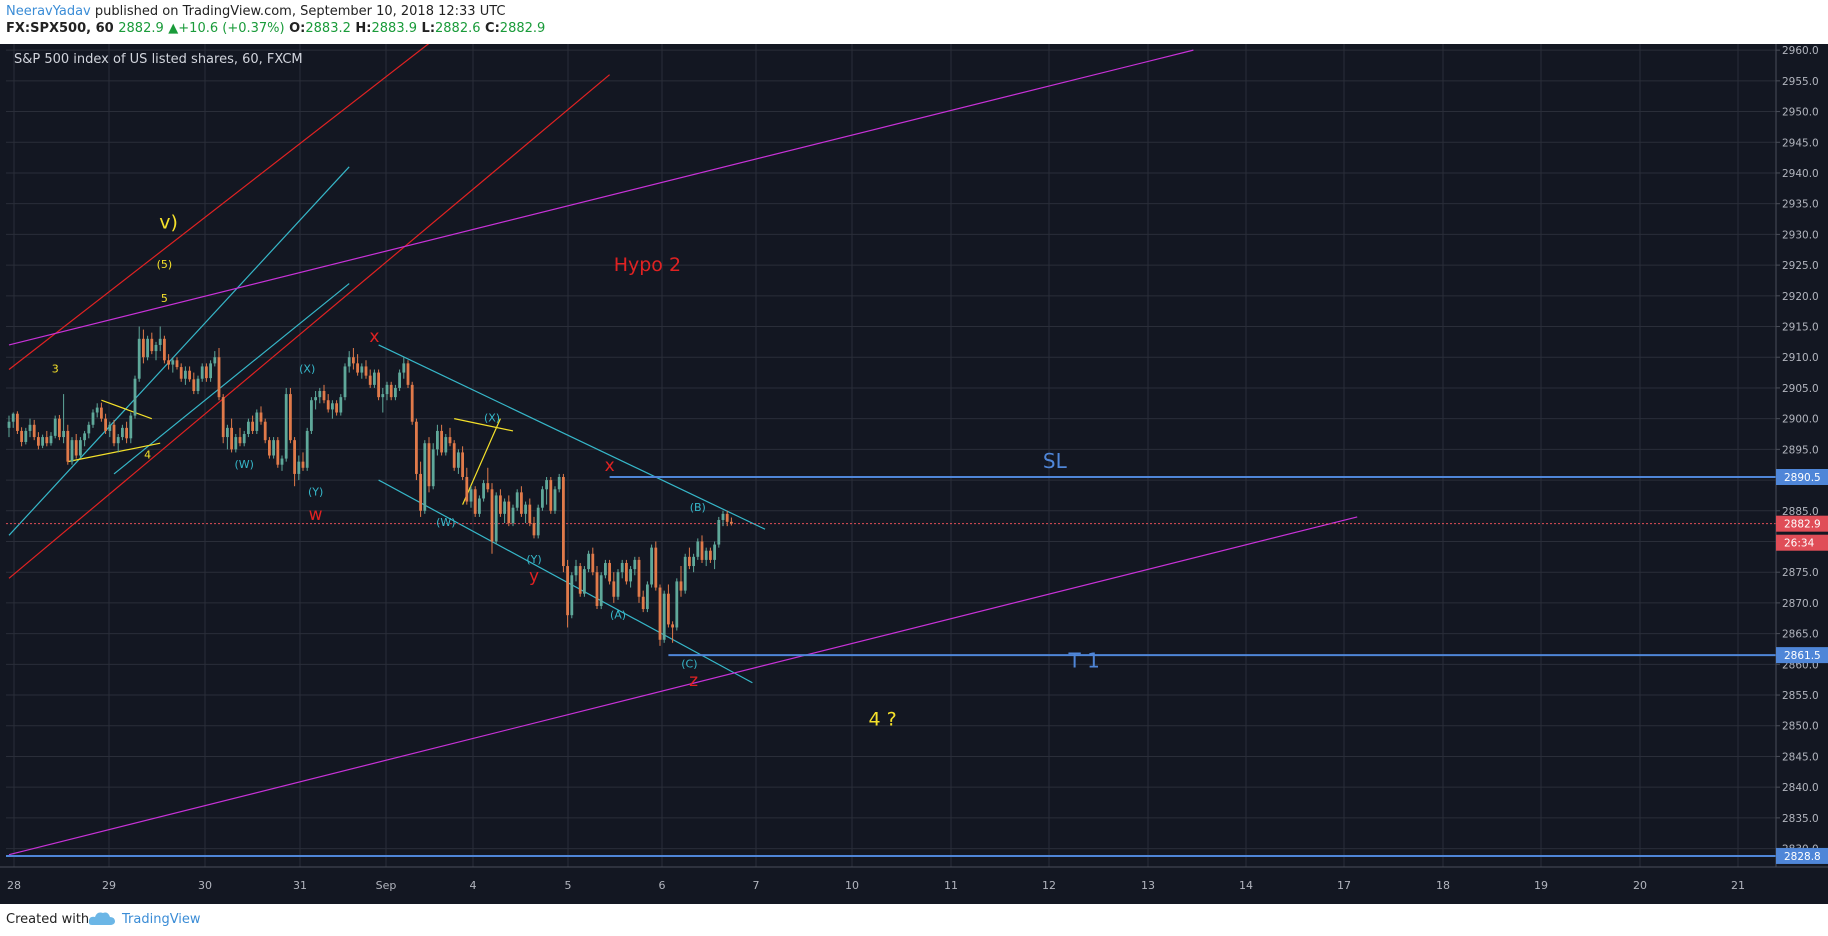 The height and width of the screenshot is (936, 1828). I want to click on time-tick-label: 12, so click(1049, 885).